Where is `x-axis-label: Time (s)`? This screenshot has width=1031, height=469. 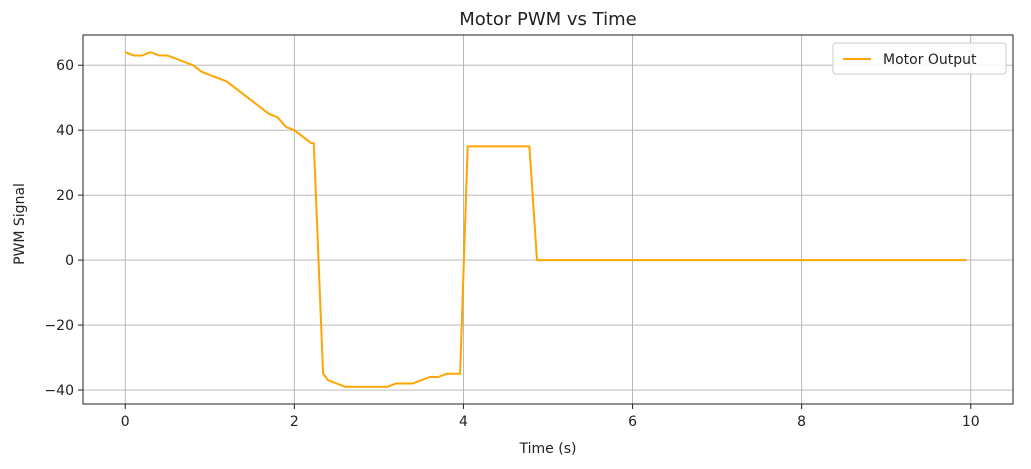 x-axis-label: Time (s) is located at coordinates (548, 449).